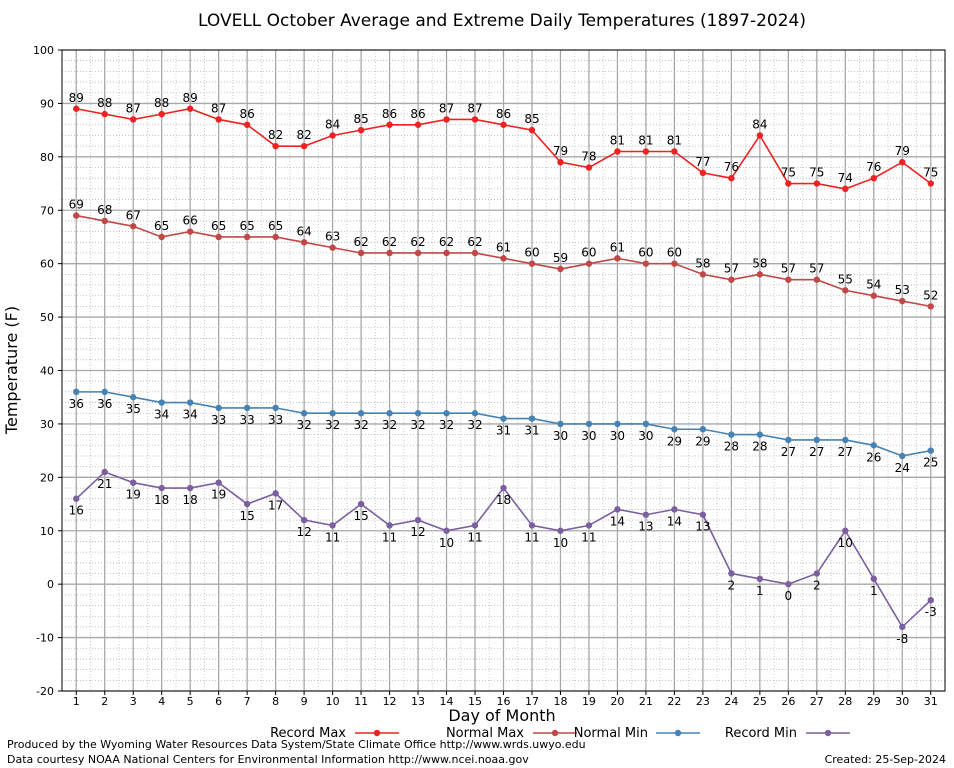  I want to click on data-label: -3, so click(931, 612).